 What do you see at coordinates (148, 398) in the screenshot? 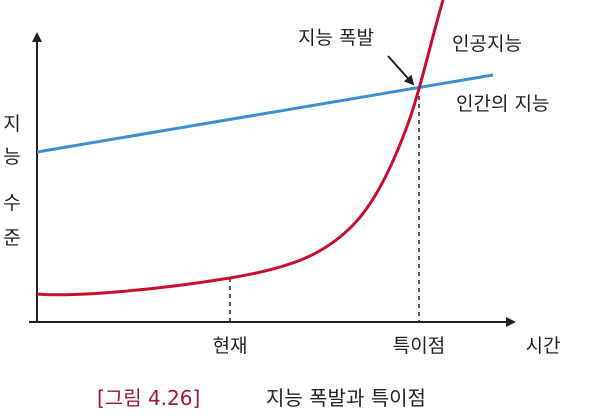
I see `caption-number: [그림 4.26]` at bounding box center [148, 398].